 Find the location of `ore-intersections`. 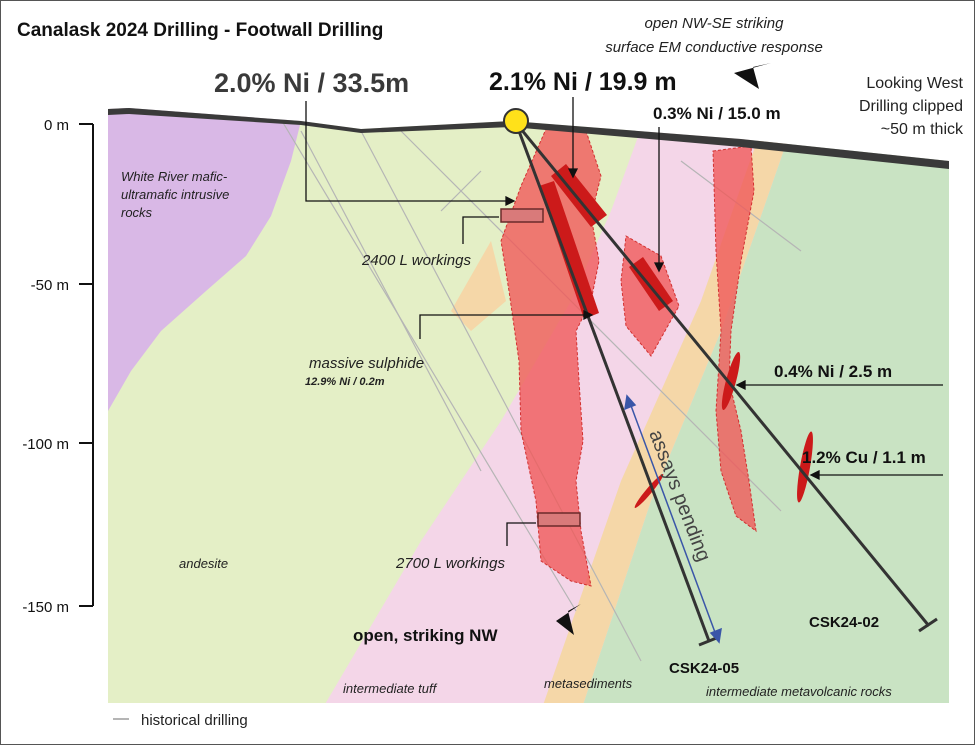

ore-intersections is located at coordinates (676, 336).